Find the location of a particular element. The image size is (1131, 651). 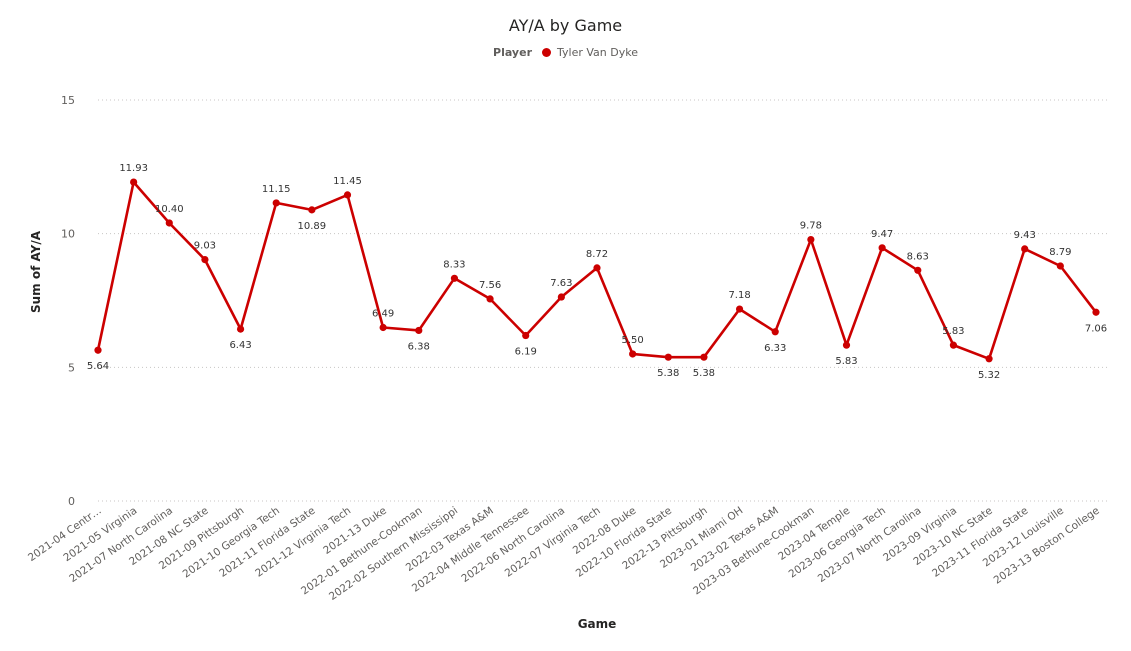

data-label: 11.45 is located at coordinates (347, 181).